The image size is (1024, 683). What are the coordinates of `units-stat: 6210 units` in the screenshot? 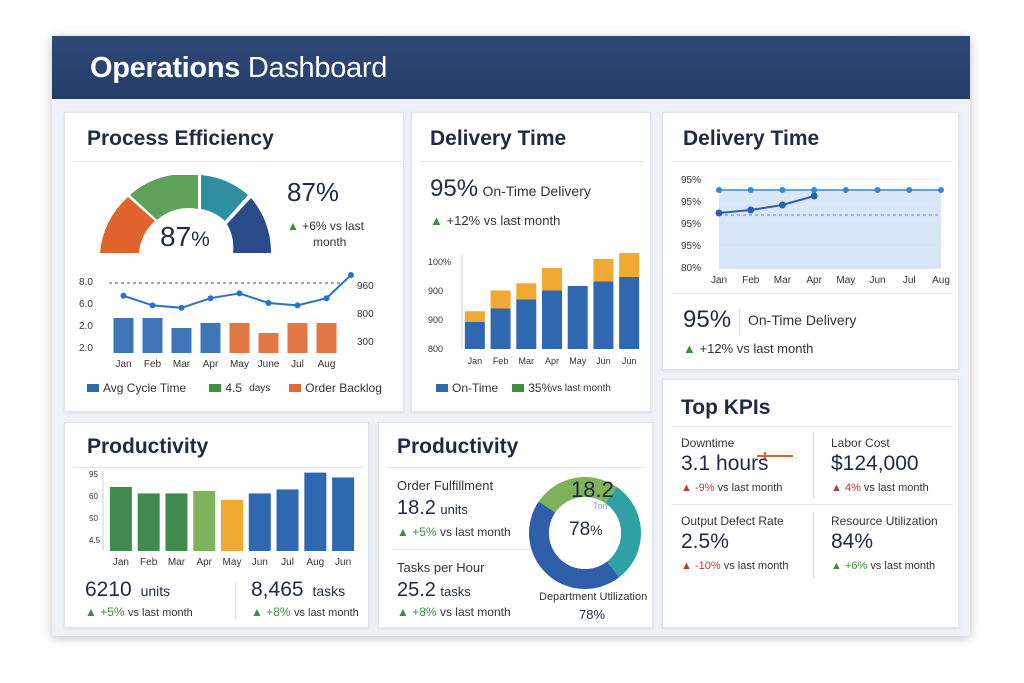 It's located at (128, 589).